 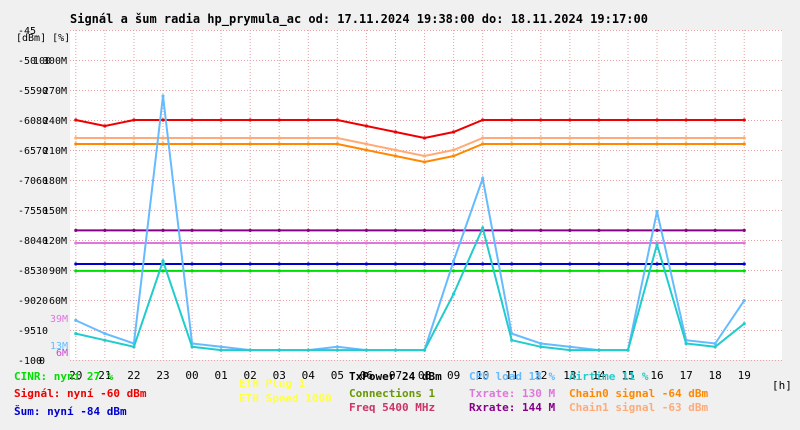 What do you see at coordinates (42, 331) in the screenshot?
I see `y-tick-pct: 10` at bounding box center [42, 331].